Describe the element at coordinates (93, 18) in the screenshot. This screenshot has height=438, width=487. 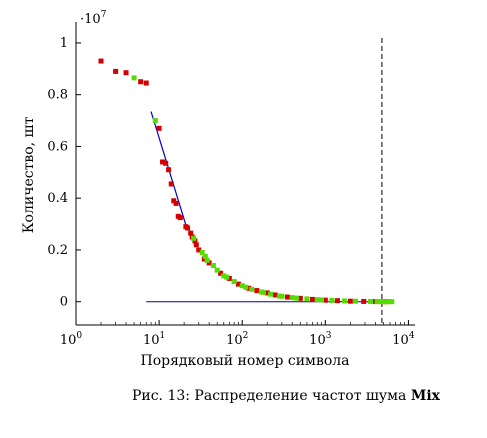
I see `y-multiplier: ·107` at that location.